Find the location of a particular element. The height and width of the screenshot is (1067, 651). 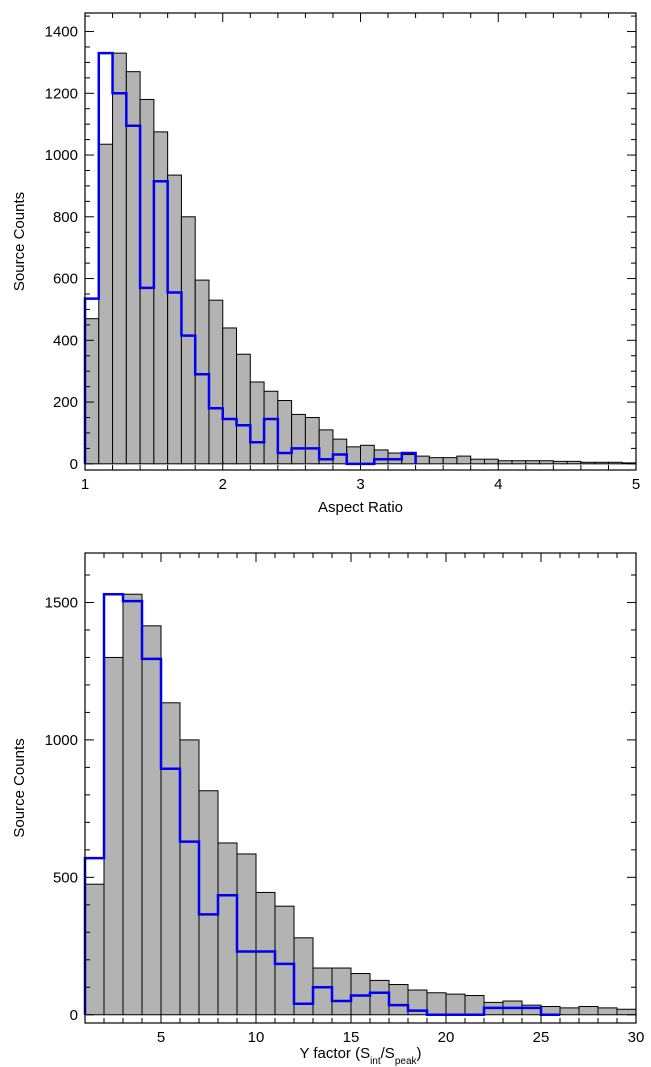

y-tick-label: 1200 is located at coordinates (61, 93).